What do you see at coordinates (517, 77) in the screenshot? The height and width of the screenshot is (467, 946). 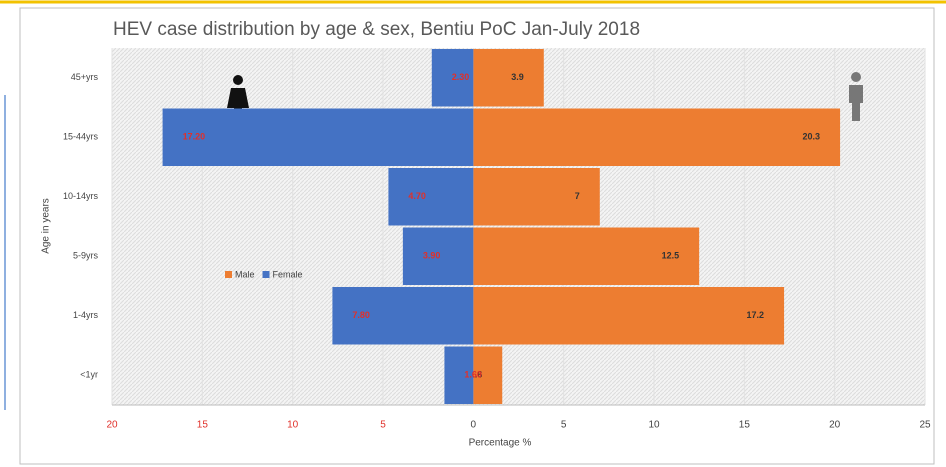 I see `data-label: 3.9` at bounding box center [517, 77].